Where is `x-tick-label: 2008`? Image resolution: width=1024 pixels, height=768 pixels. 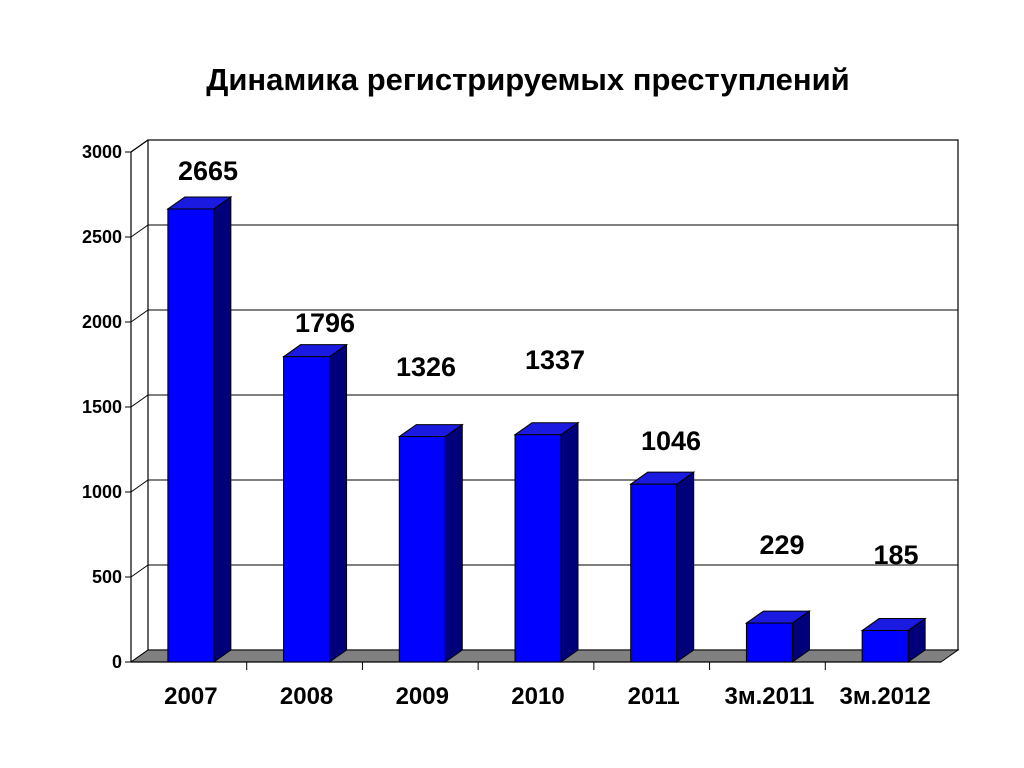 x-tick-label: 2008 is located at coordinates (306, 696).